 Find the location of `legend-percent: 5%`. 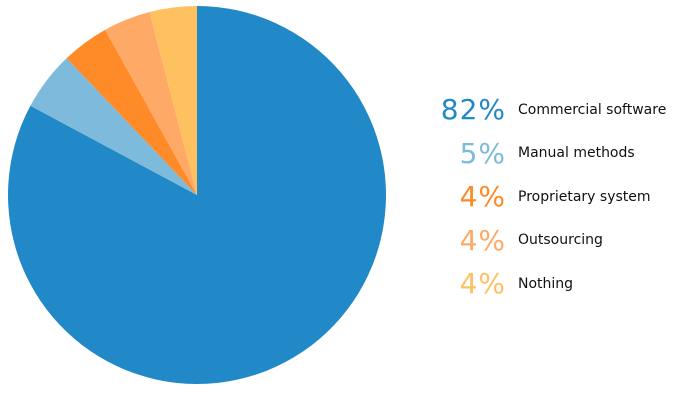

legend-percent: 5% is located at coordinates (482, 153).